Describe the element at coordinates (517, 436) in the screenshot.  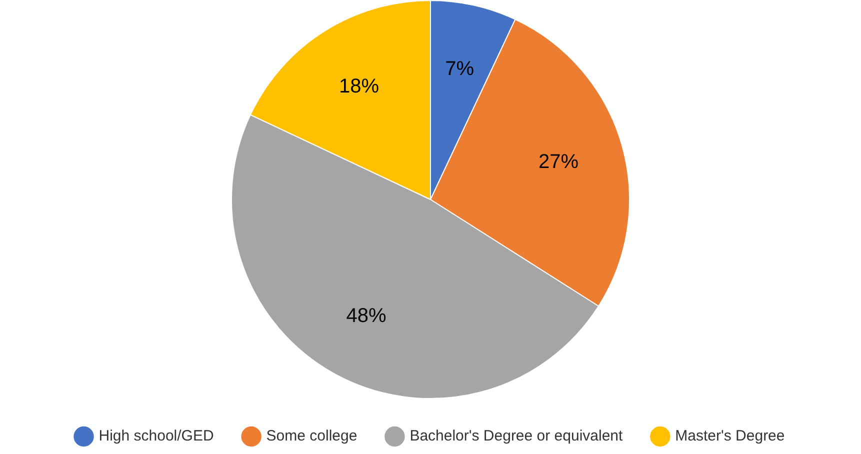
I see `legend-label: Bachelor's Degree or equivalent` at that location.